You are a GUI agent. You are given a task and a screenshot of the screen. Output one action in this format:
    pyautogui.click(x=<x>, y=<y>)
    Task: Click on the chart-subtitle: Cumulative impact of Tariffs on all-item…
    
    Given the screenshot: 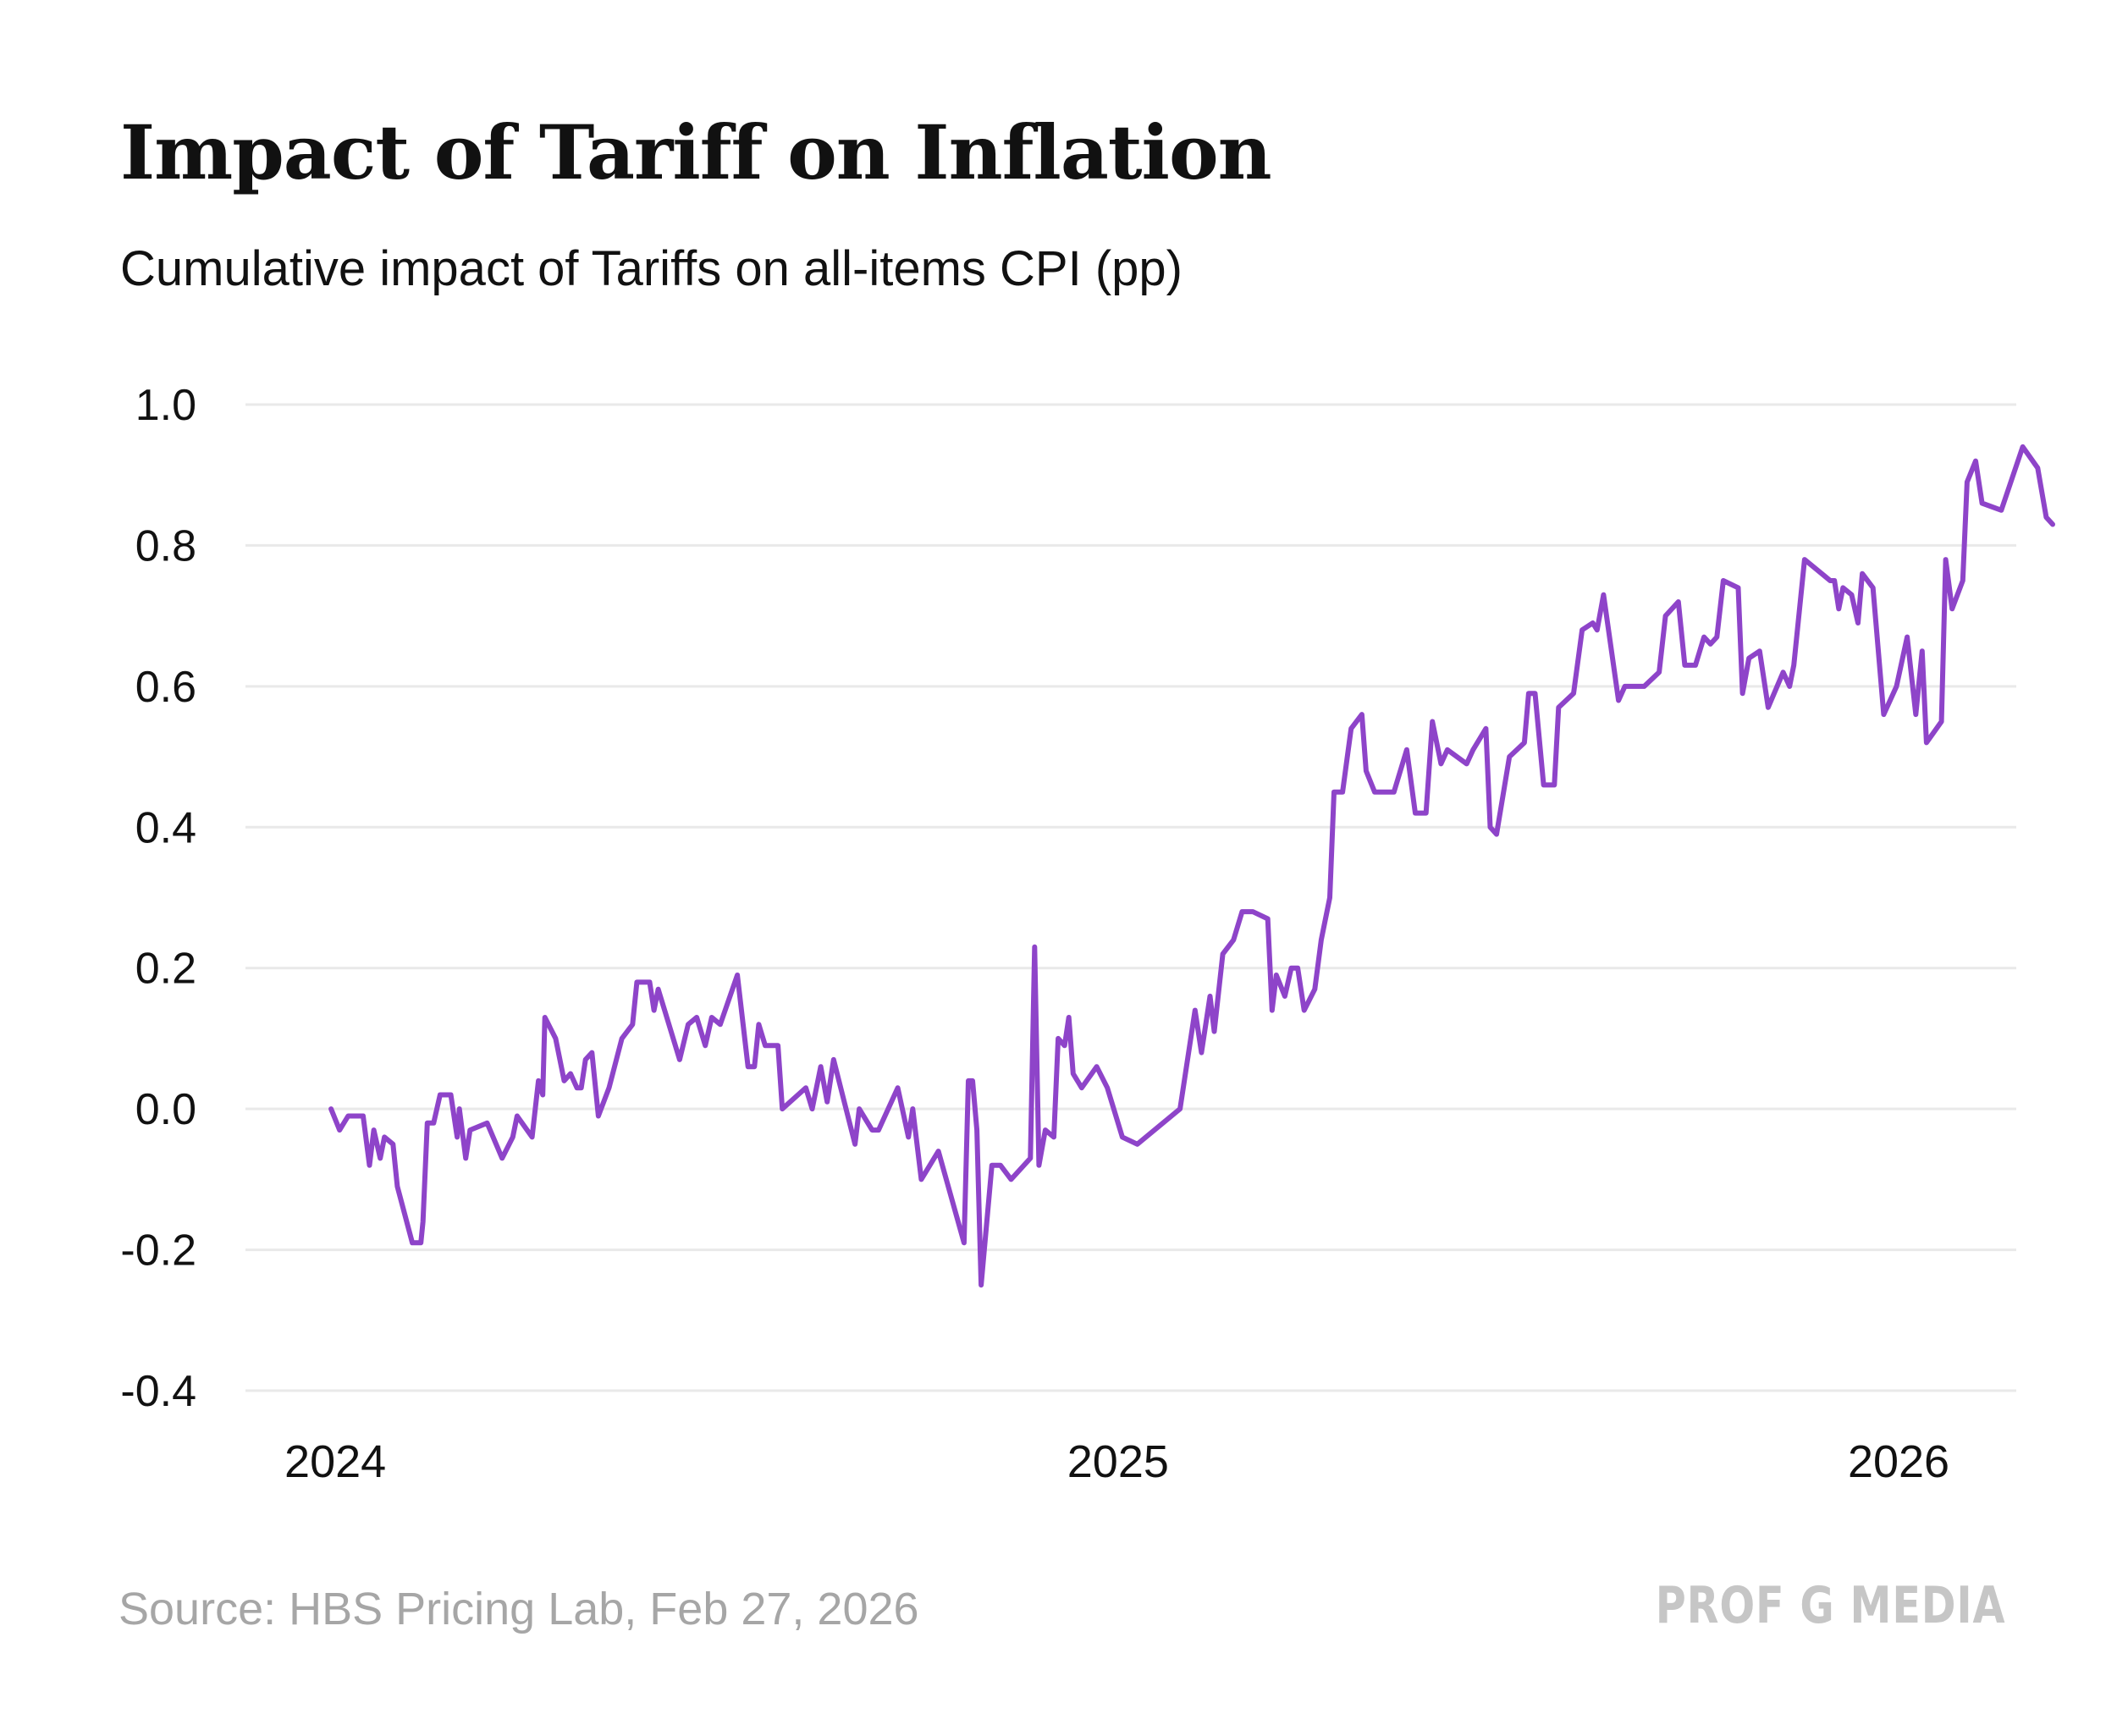 What is the action you would take?
    pyautogui.click(x=651, y=268)
    